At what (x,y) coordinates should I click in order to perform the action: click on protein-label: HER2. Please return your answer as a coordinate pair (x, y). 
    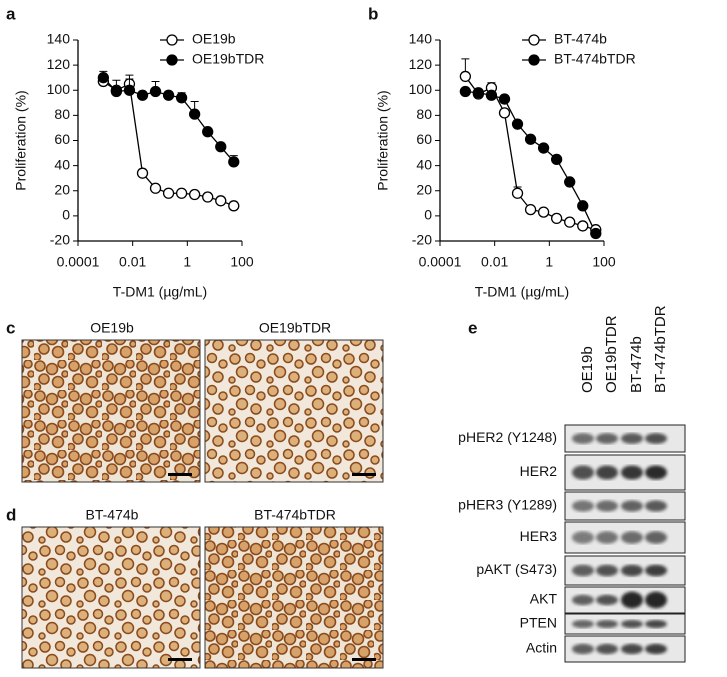
    Looking at the image, I should click on (539, 471).